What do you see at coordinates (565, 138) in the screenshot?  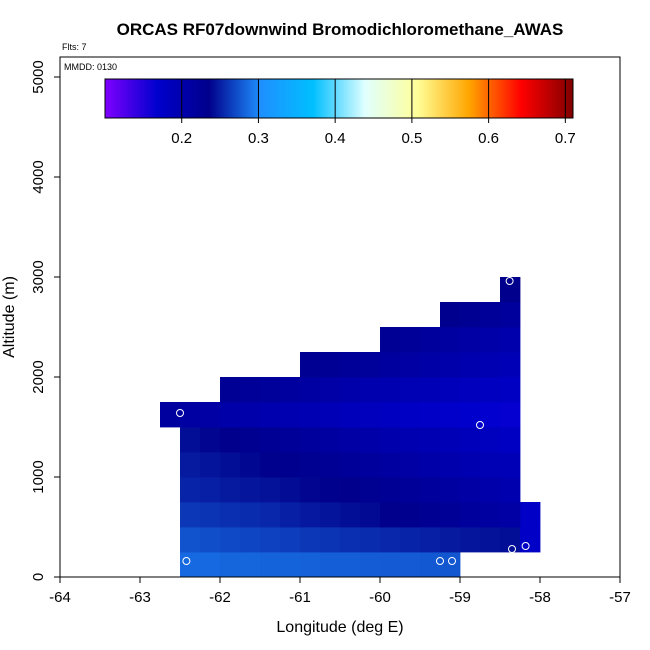 I see `colorbar-tick-label: 0.7` at bounding box center [565, 138].